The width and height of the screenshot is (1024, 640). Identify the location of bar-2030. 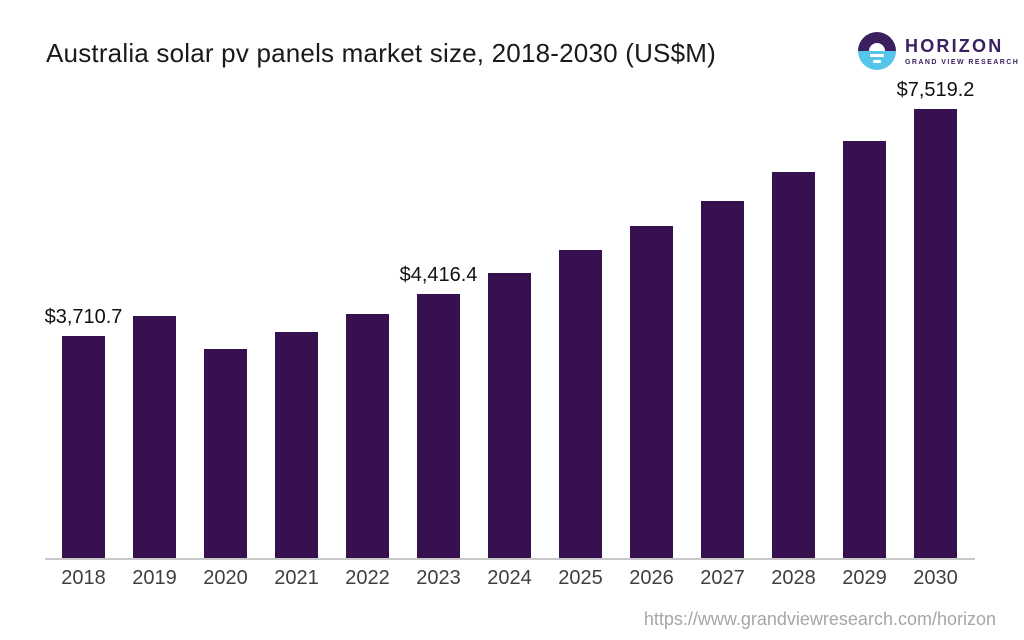
(935, 333).